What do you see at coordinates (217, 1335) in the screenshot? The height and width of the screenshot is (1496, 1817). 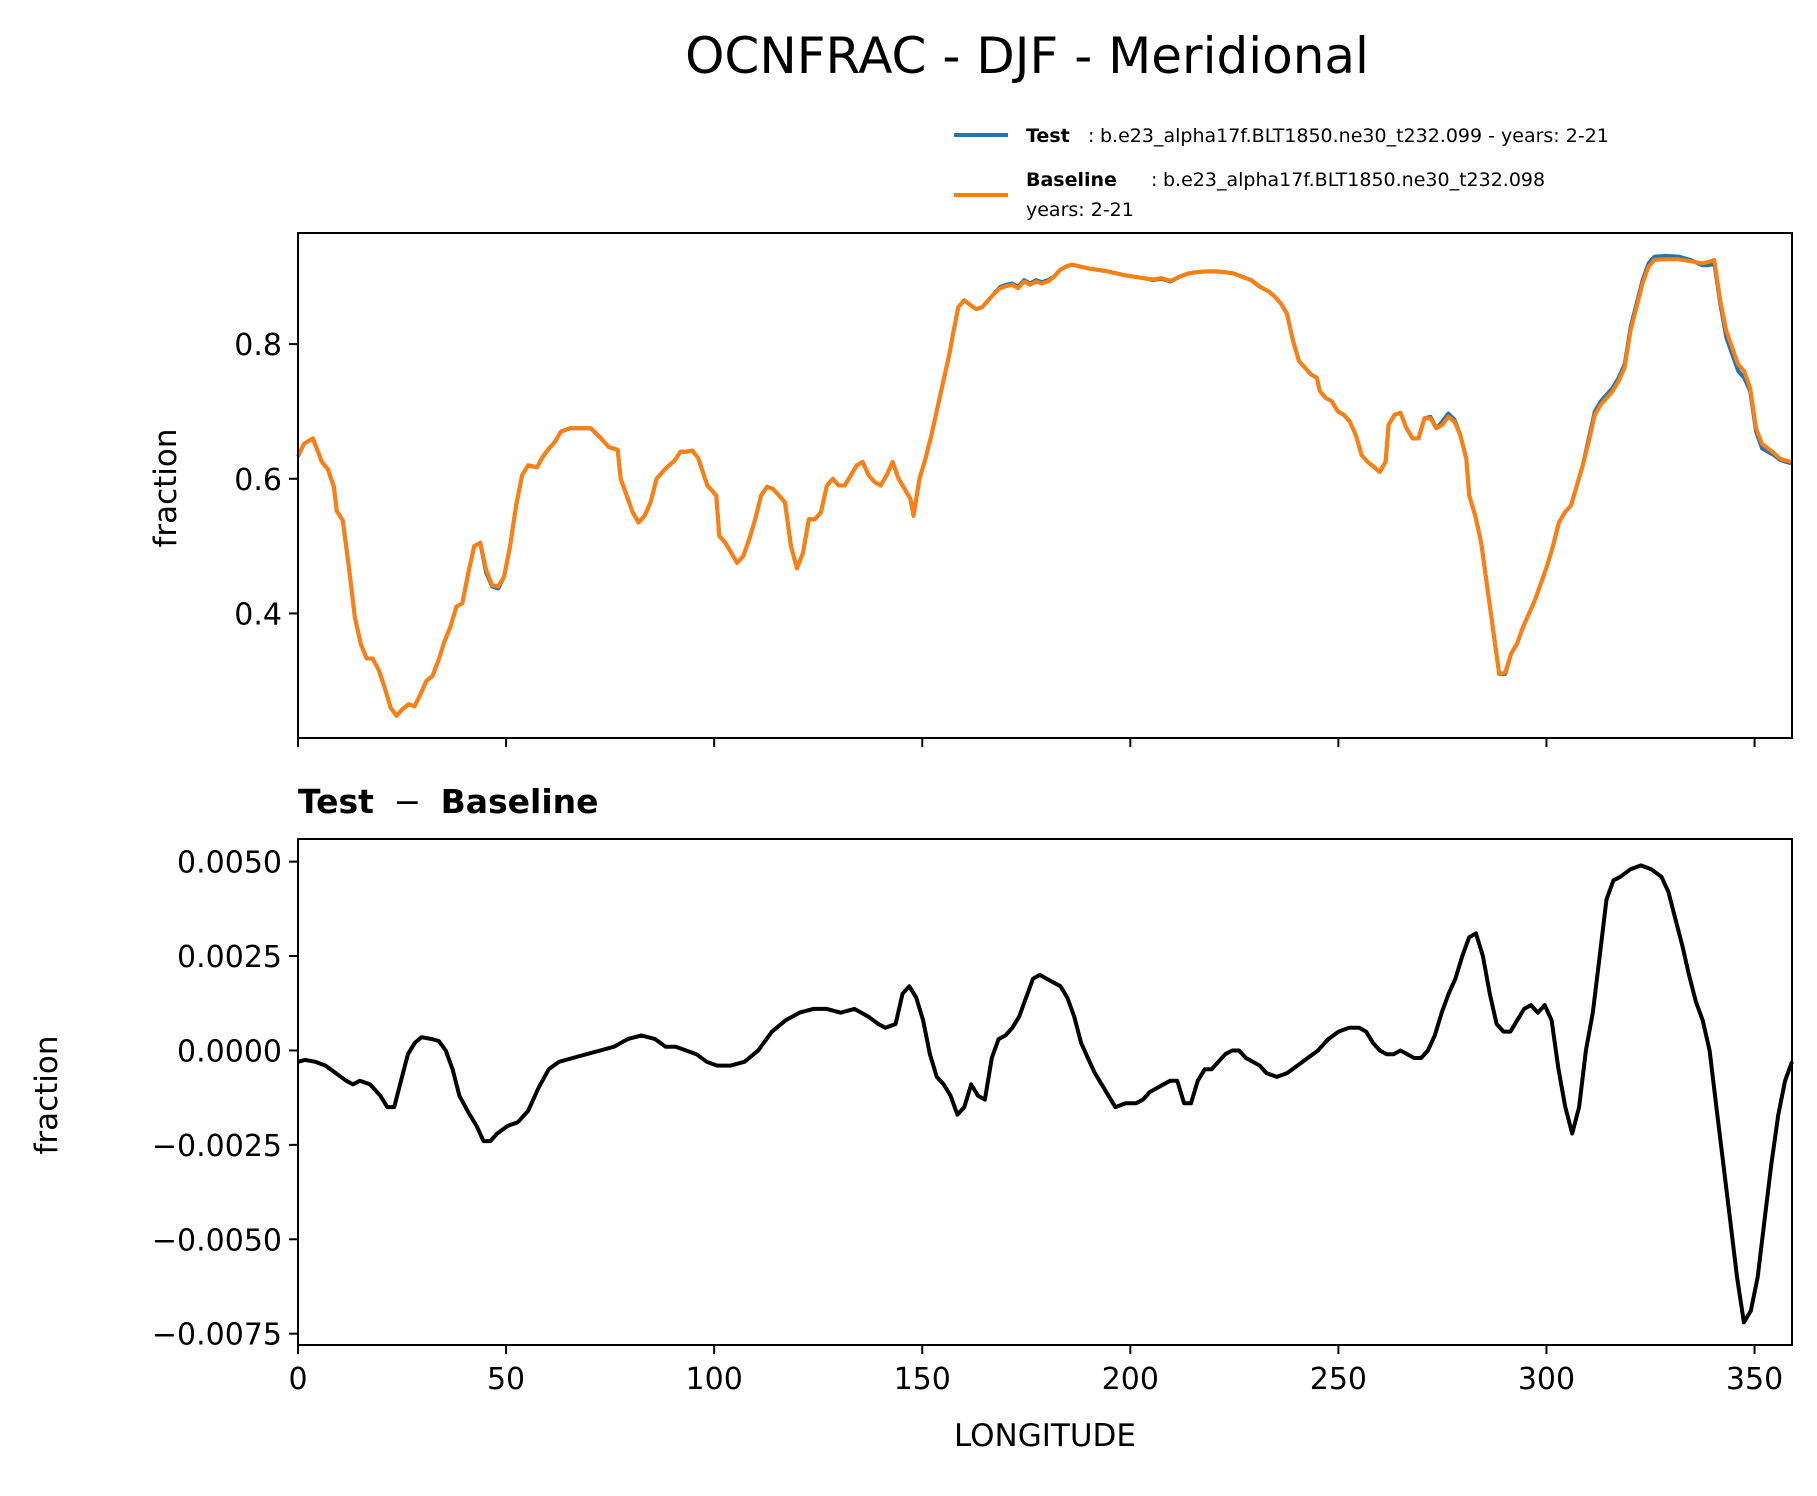 I see `bottom-ytick-label: −0.0075` at bounding box center [217, 1335].